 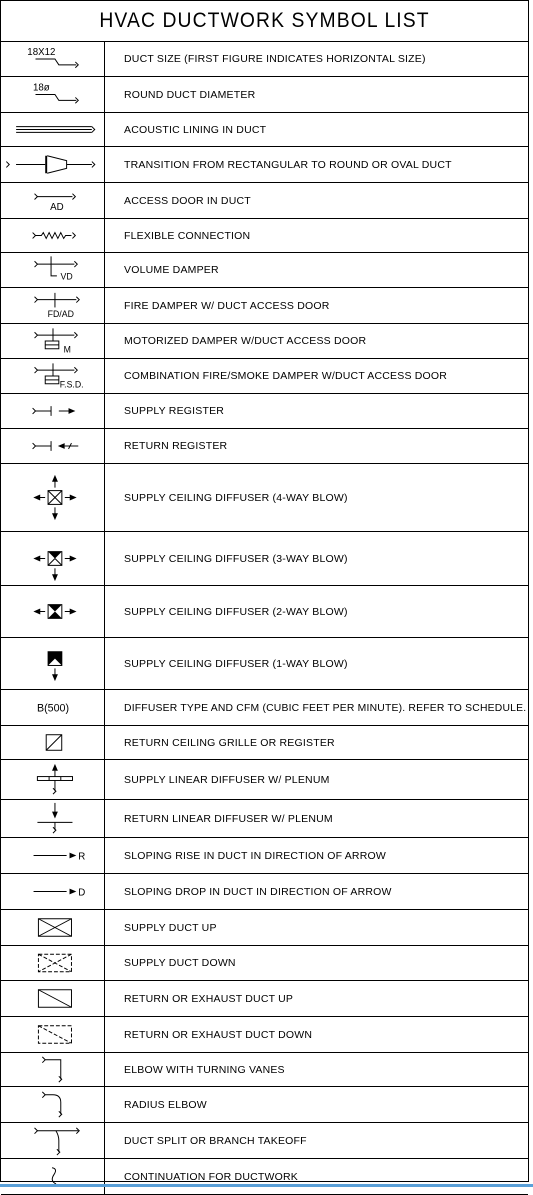 I want to click on symbol-description: RETURN OR EXHAUST DUCT UP, so click(x=209, y=998).